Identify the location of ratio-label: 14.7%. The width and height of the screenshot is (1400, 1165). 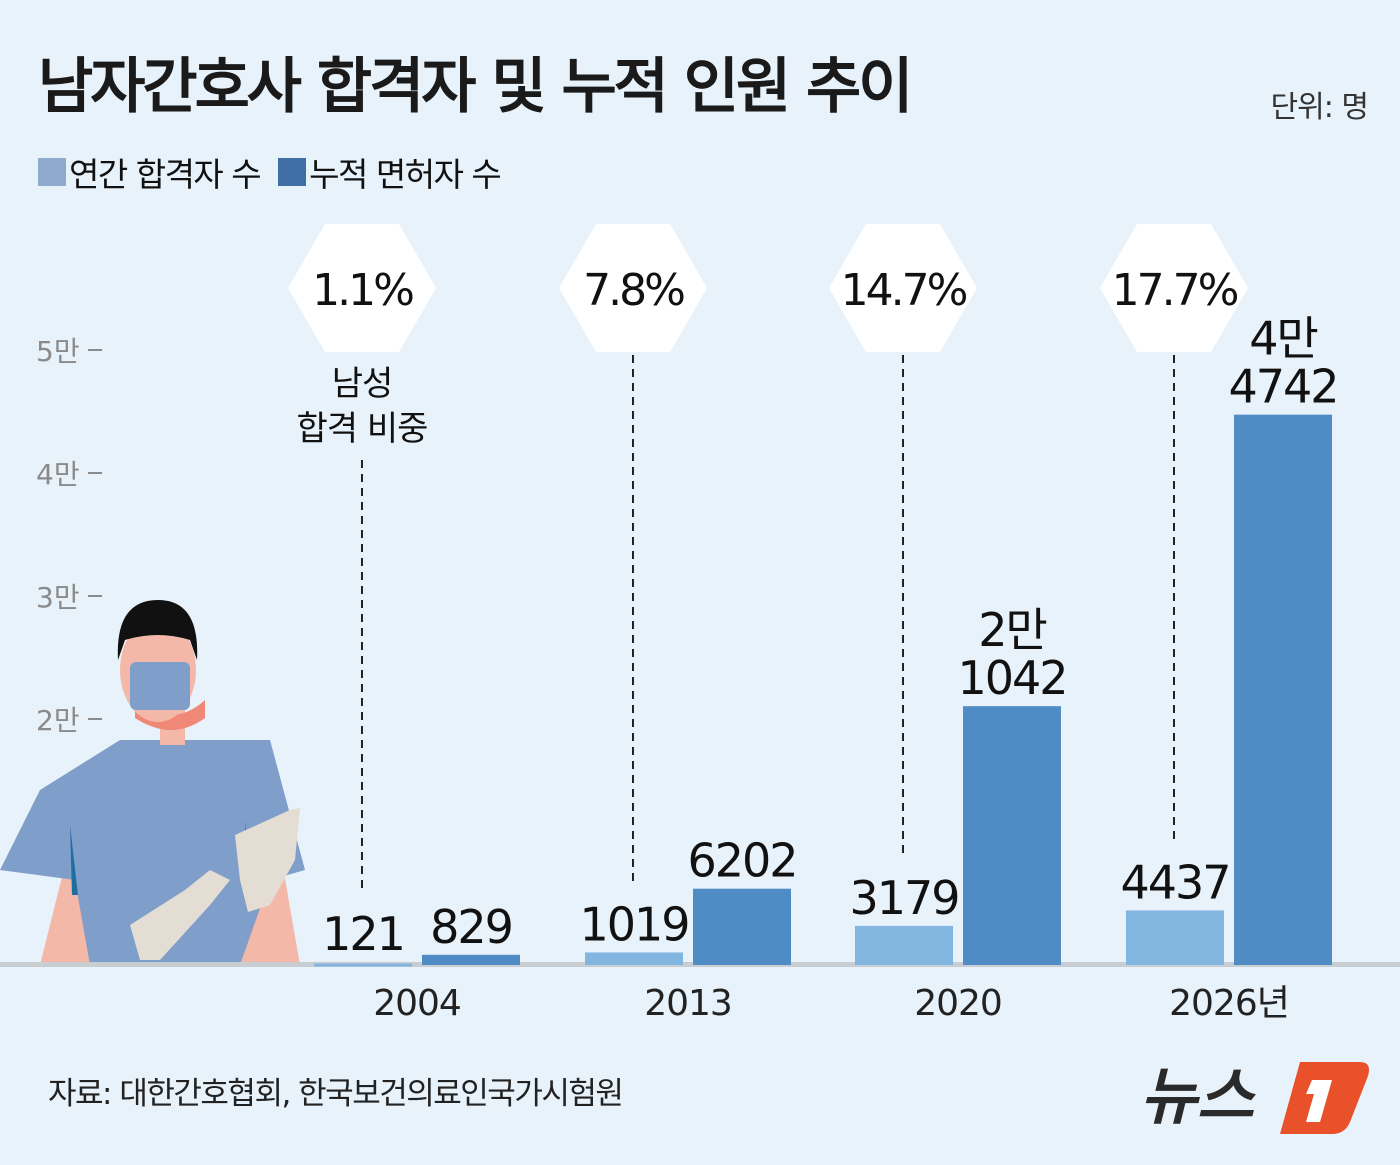
(904, 290).